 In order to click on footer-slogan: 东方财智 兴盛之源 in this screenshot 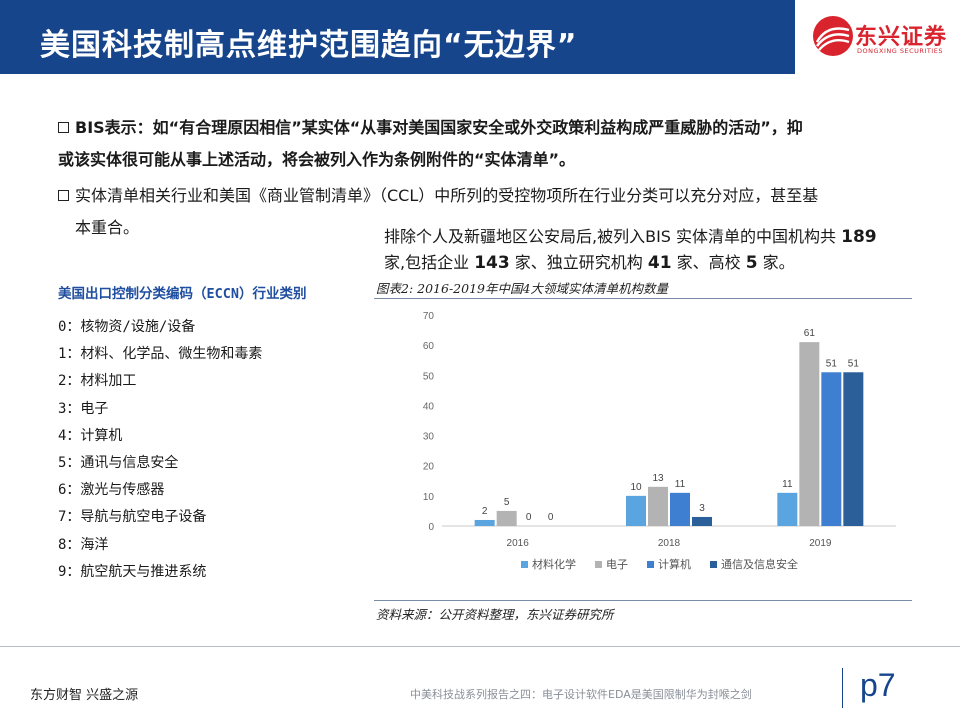, I will do `click(84, 695)`.